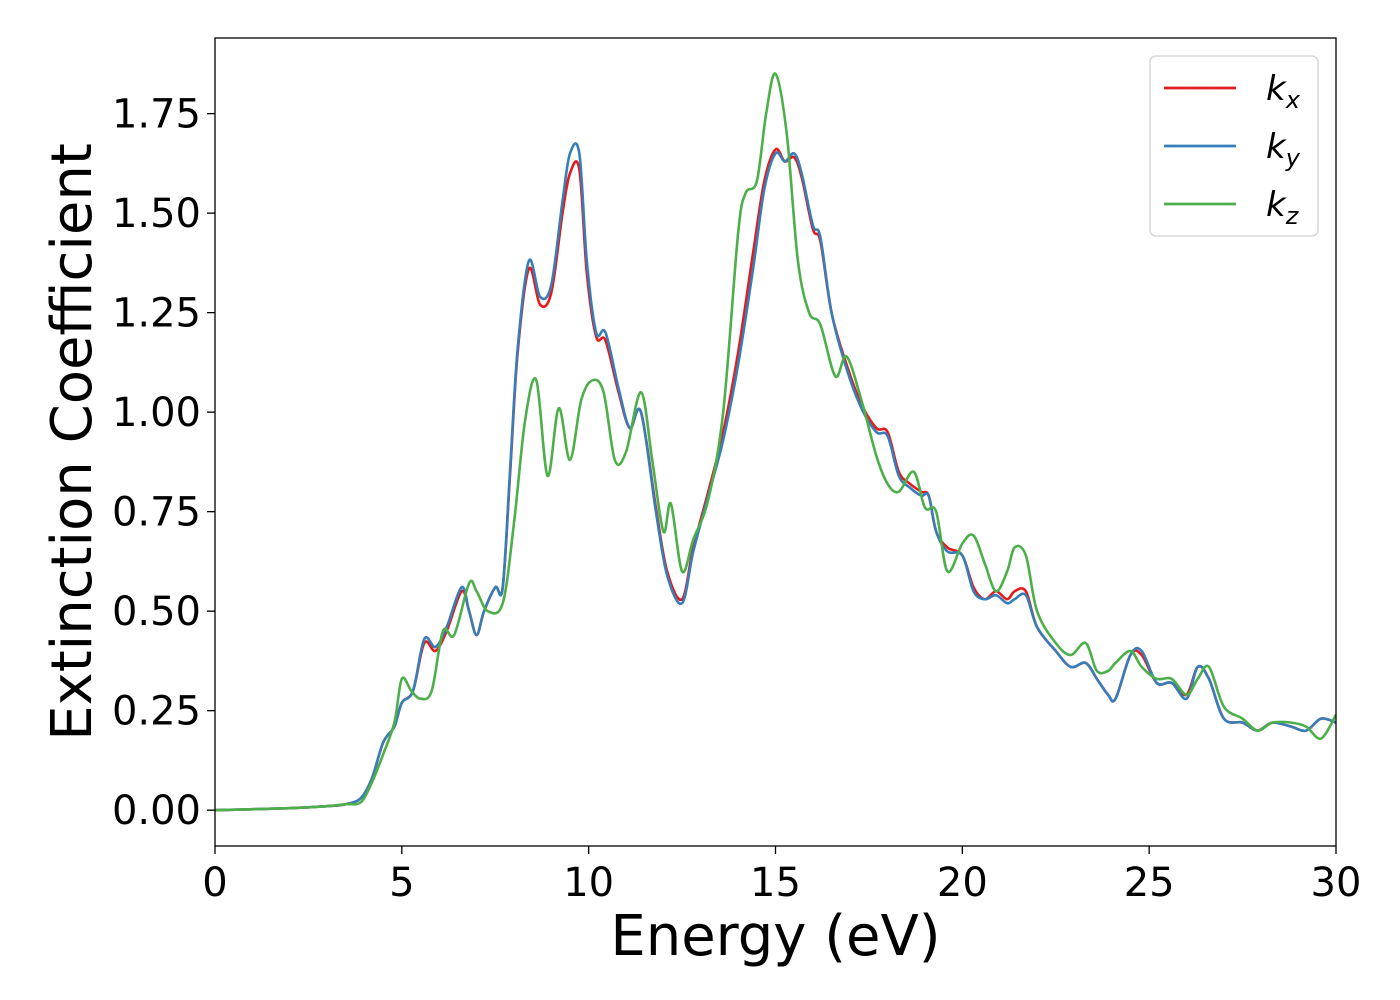 The height and width of the screenshot is (1000, 1400). I want to click on x-axis: 0 5 10 15 20 25 30, so click(781, 876).